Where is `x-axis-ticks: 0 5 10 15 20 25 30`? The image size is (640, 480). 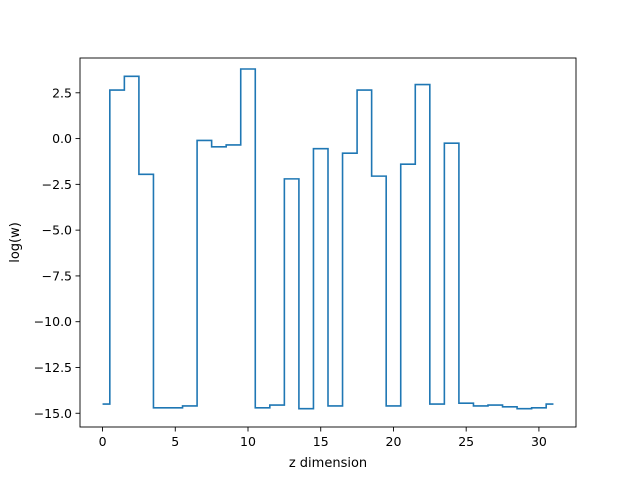 x-axis-ticks: 0 5 10 15 20 25 30 is located at coordinates (323, 438).